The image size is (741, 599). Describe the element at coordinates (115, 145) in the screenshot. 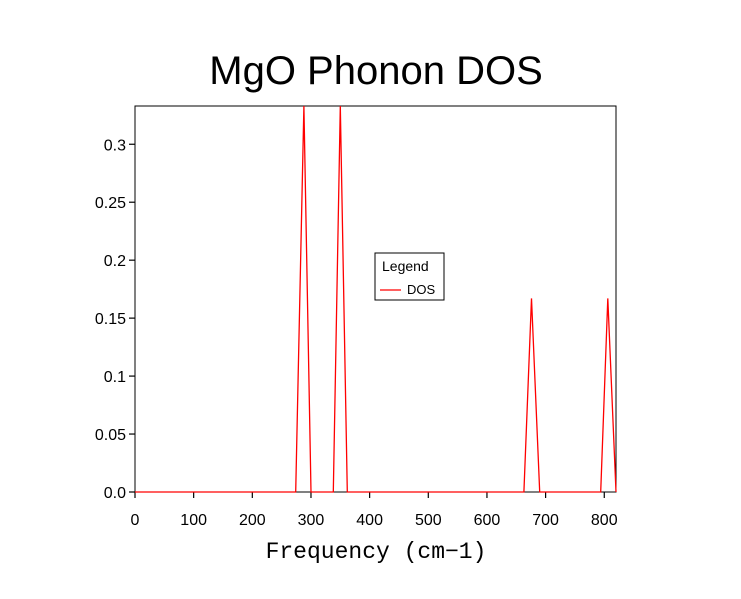

I see `y-tick-label: 0.3` at that location.